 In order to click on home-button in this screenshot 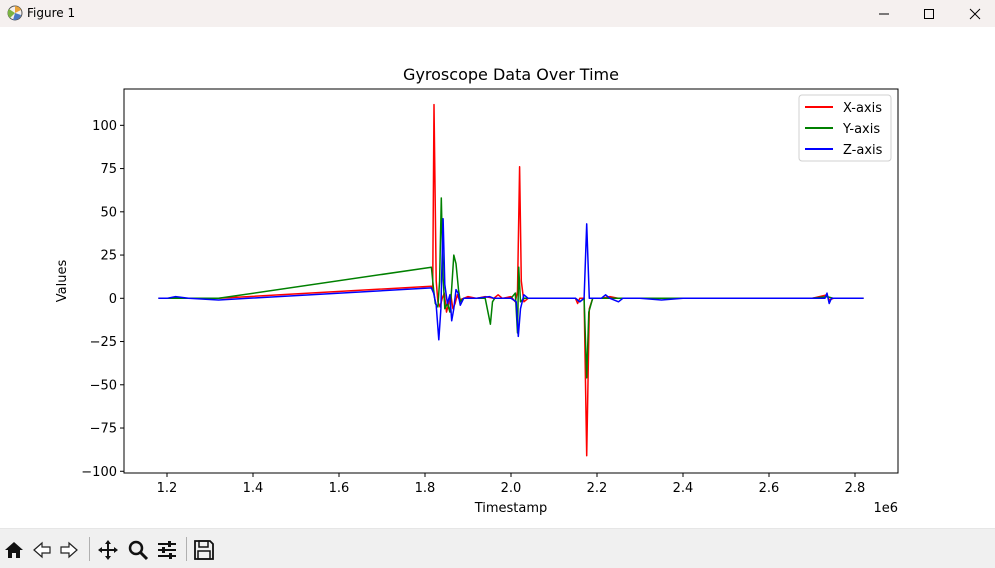, I will do `click(14, 550)`.